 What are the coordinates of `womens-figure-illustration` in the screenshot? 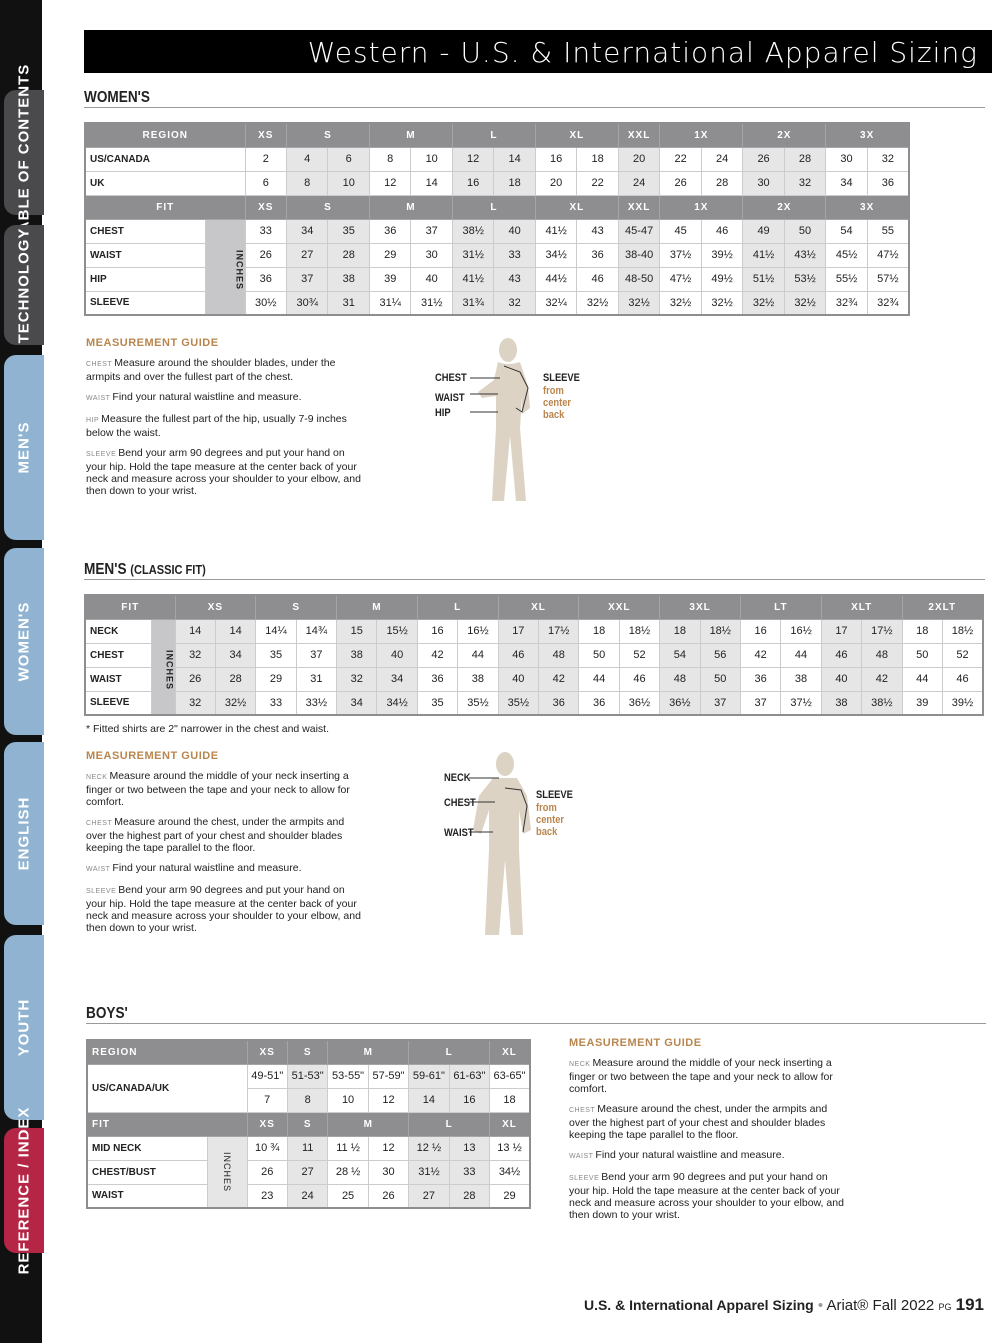 It's located at (500, 419).